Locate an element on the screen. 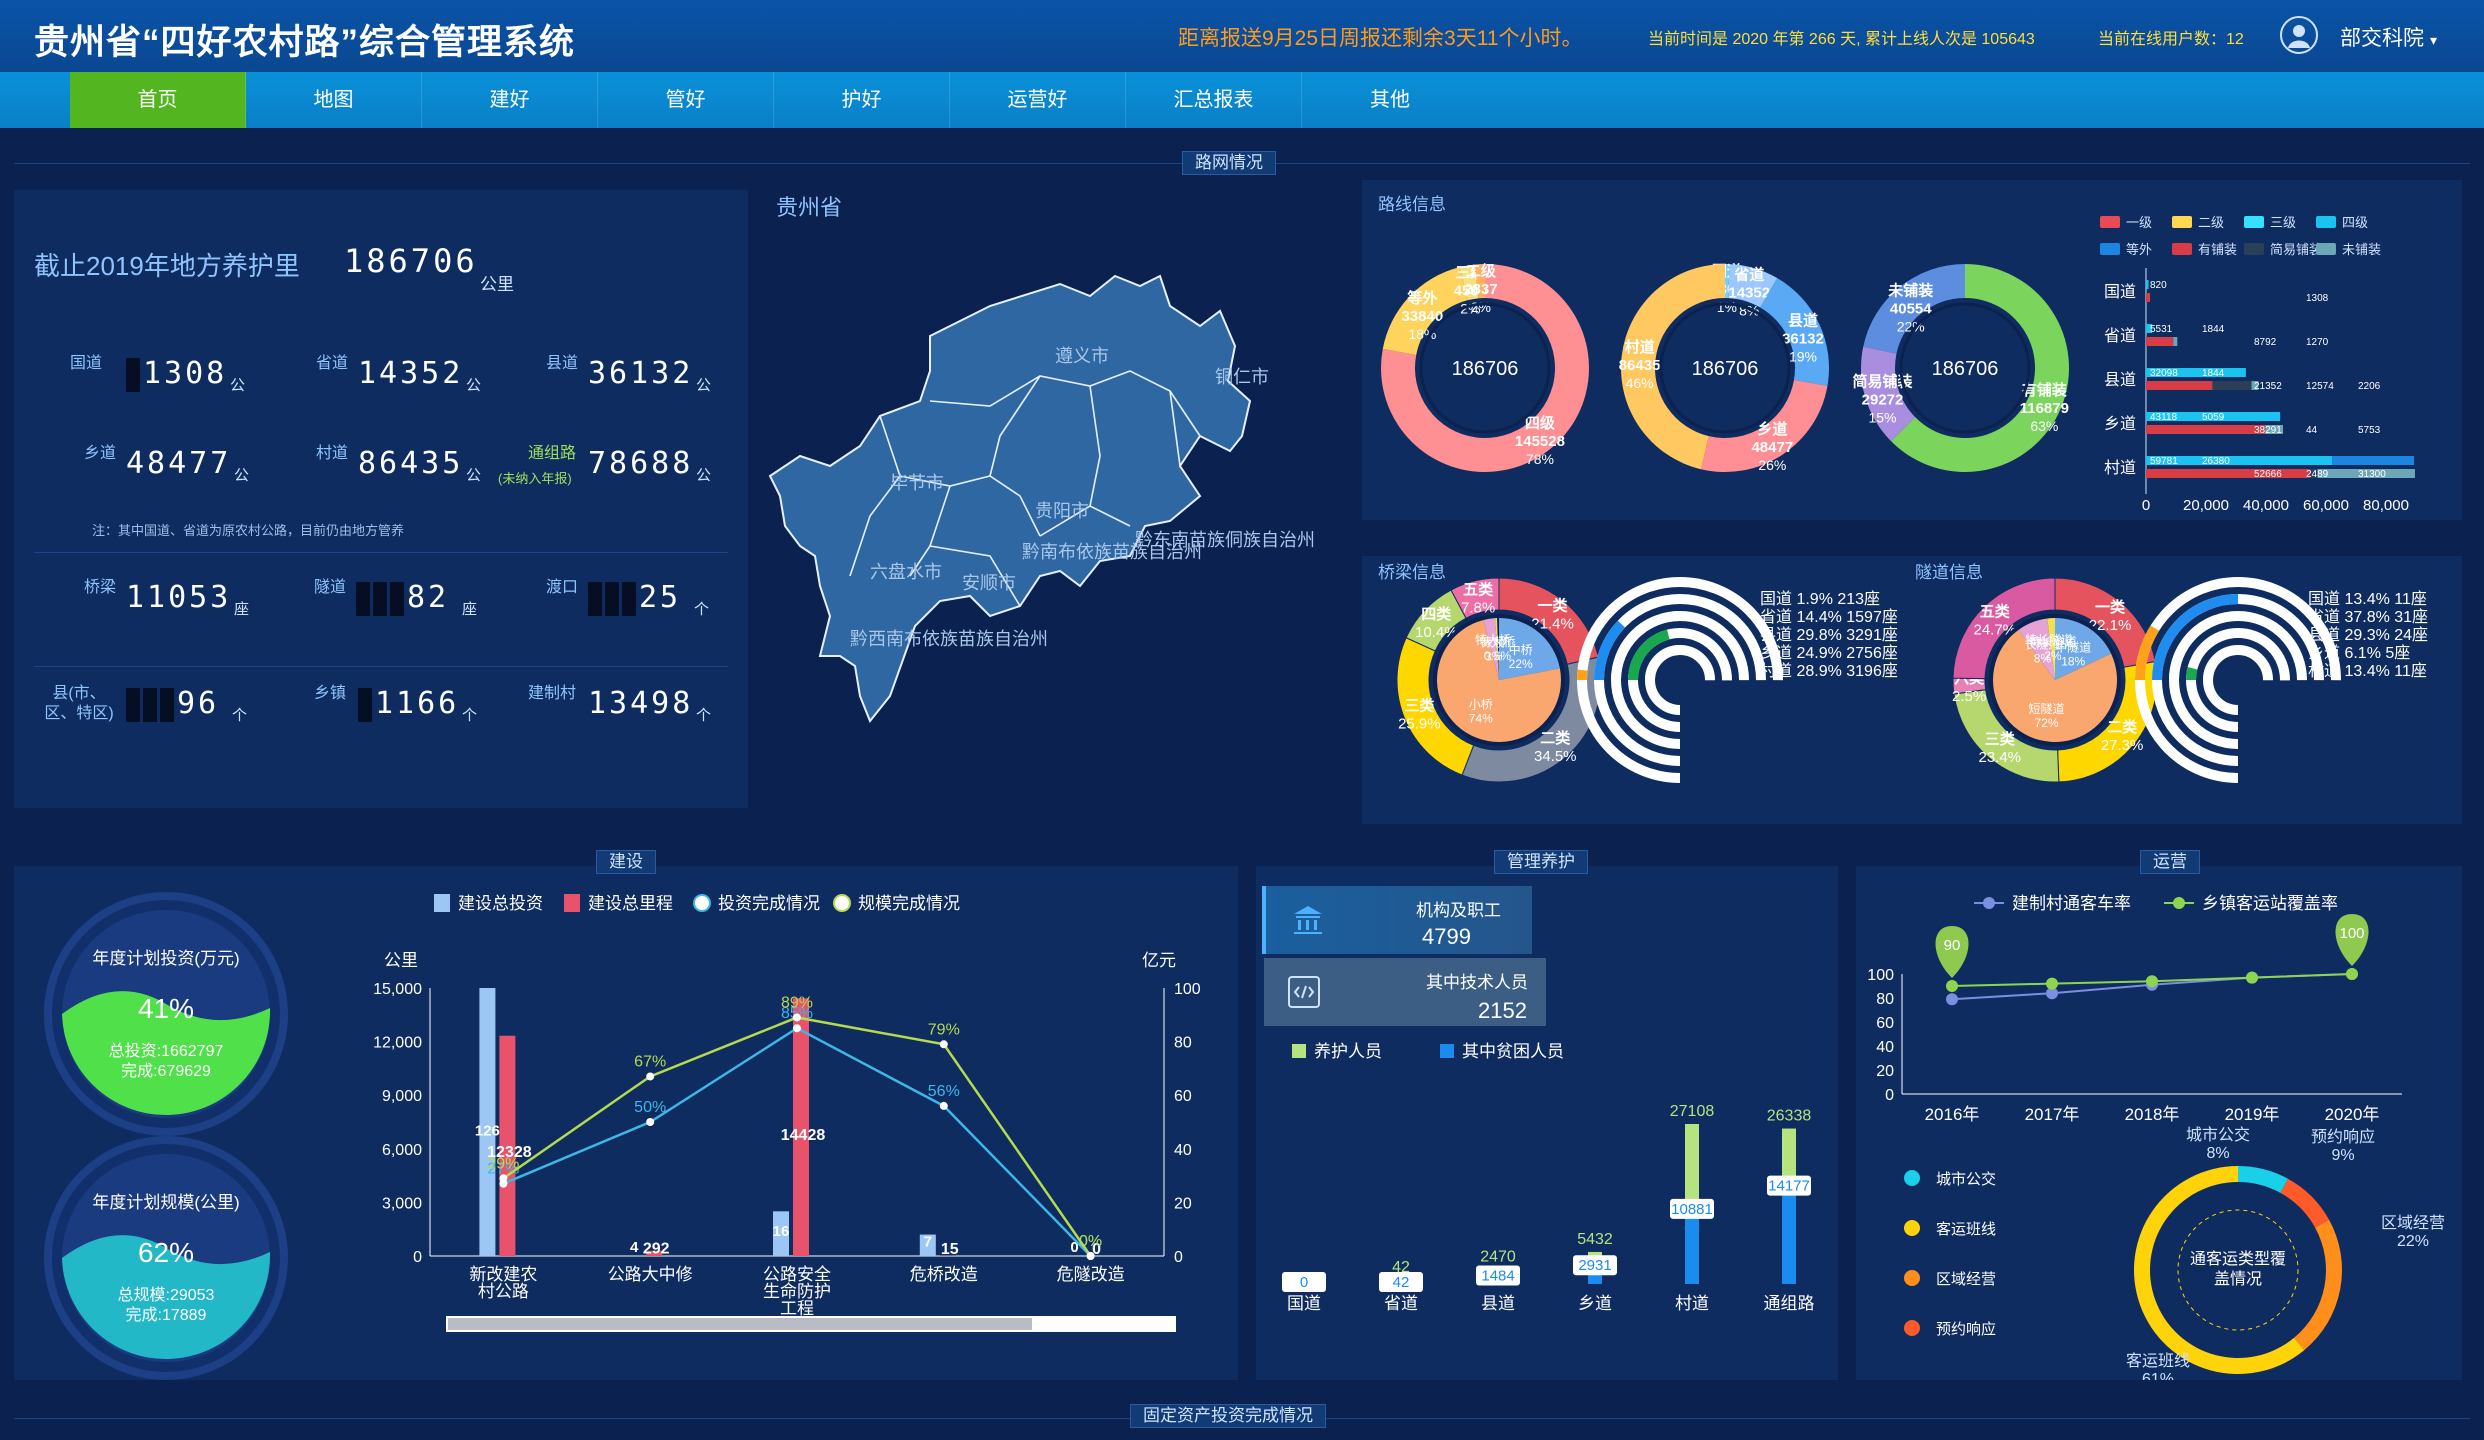  legend-label: 建制村通客车率 is located at coordinates (2071, 903).